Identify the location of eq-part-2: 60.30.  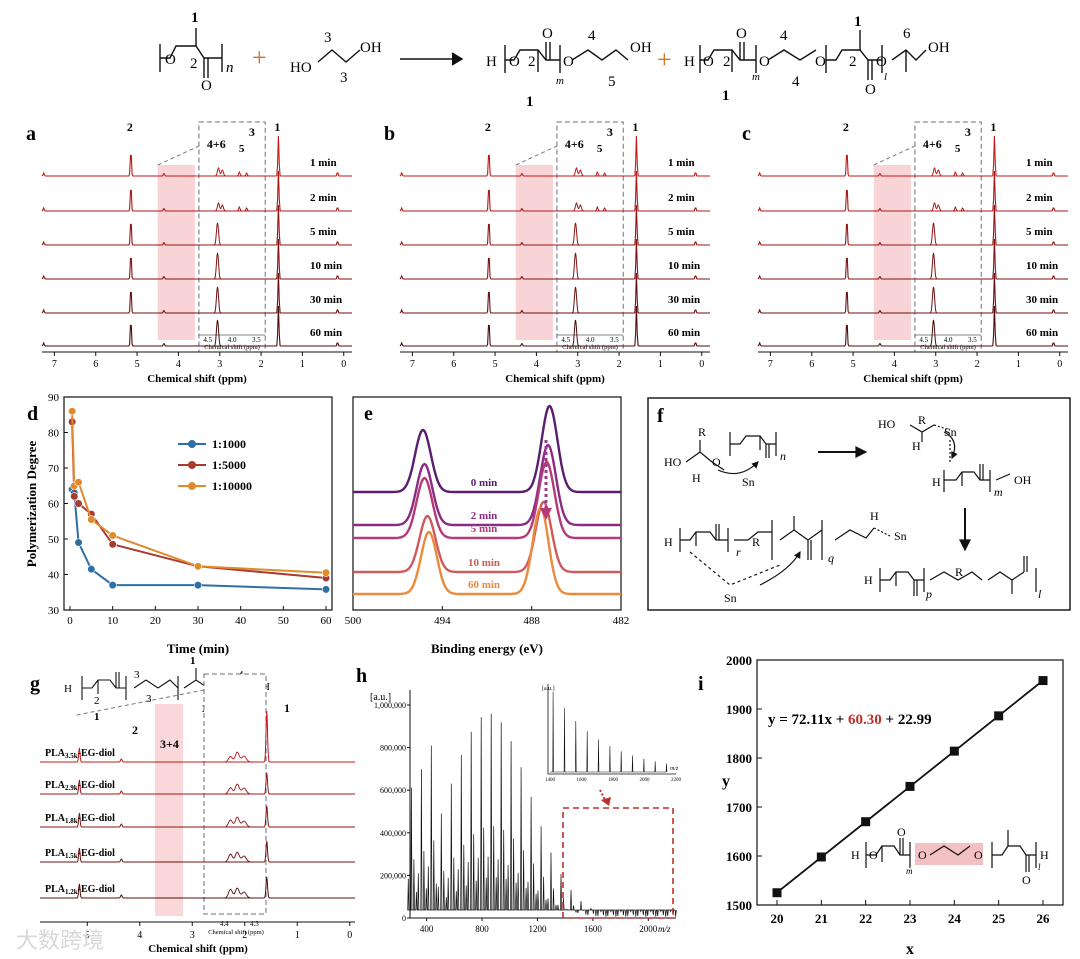
(865, 720).